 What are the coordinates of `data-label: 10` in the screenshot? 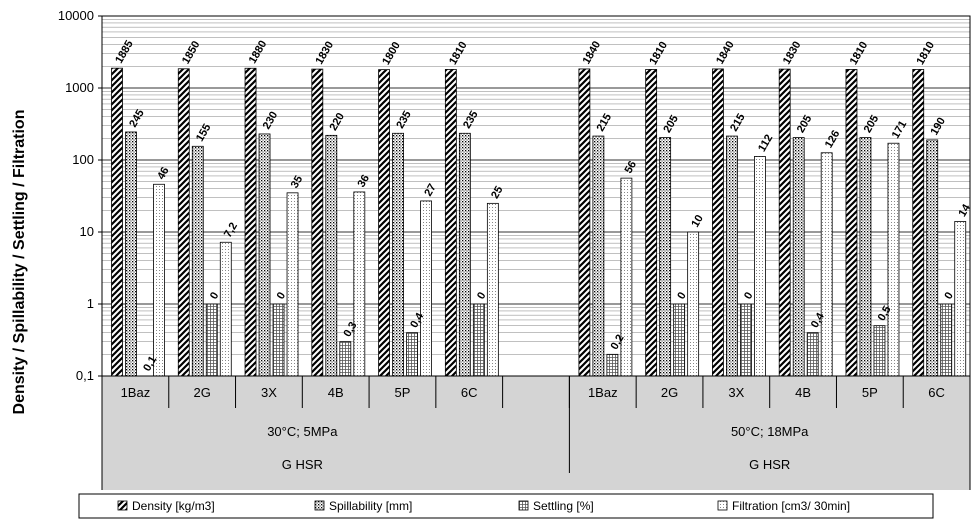 It's located at (697, 221).